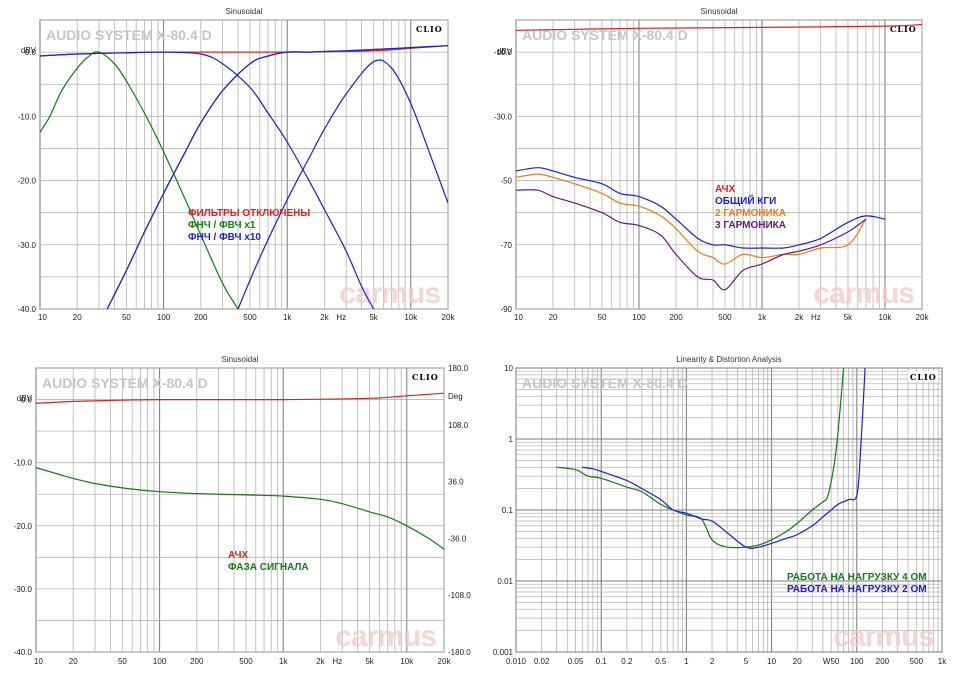  Describe the element at coordinates (503, 652) in the screenshot. I see `y-tick-label: 0.001` at that location.